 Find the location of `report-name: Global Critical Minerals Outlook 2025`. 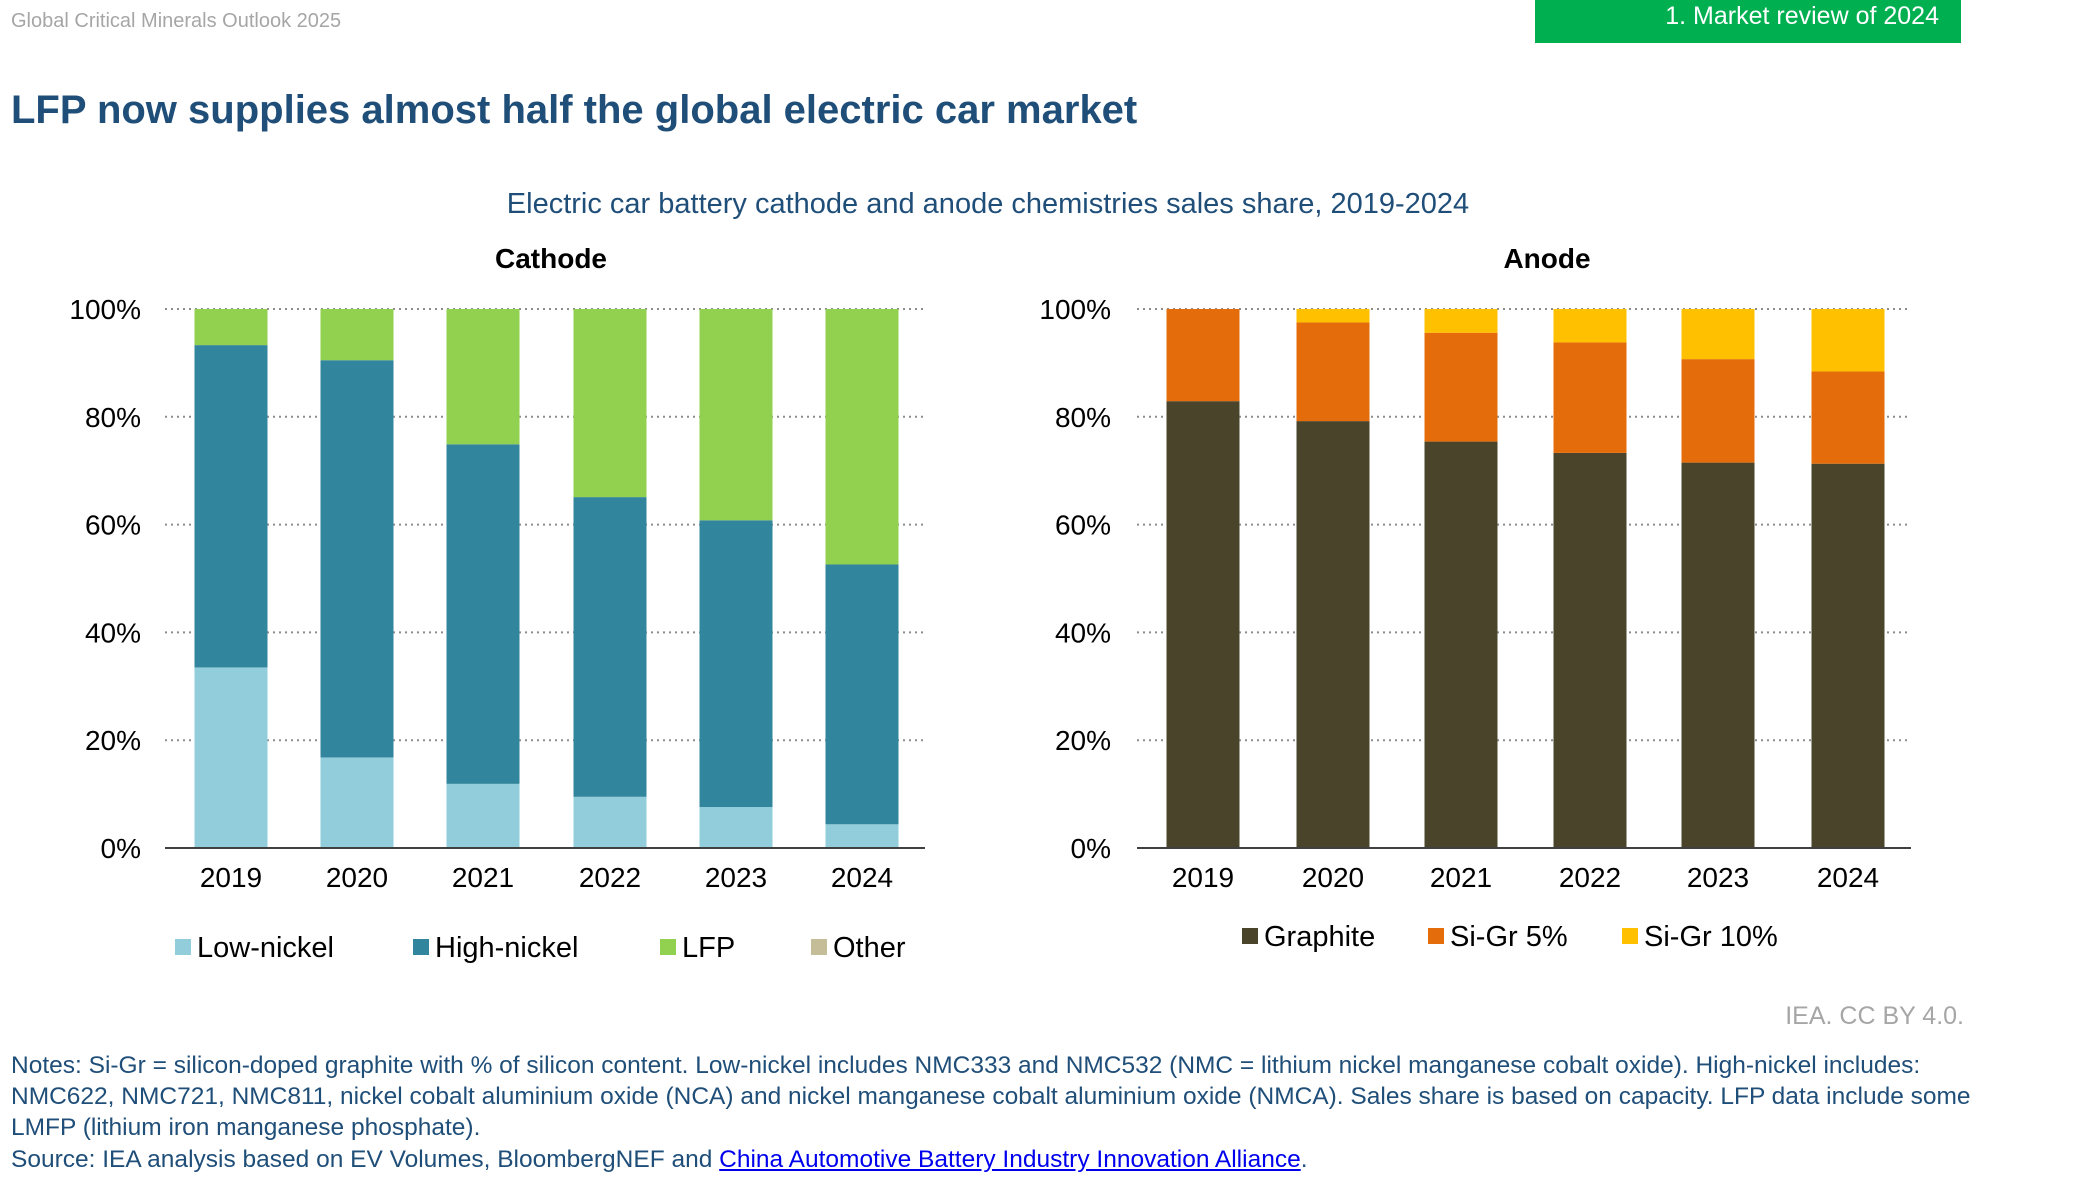

report-name: Global Critical Minerals Outlook 2025 is located at coordinates (176, 21).